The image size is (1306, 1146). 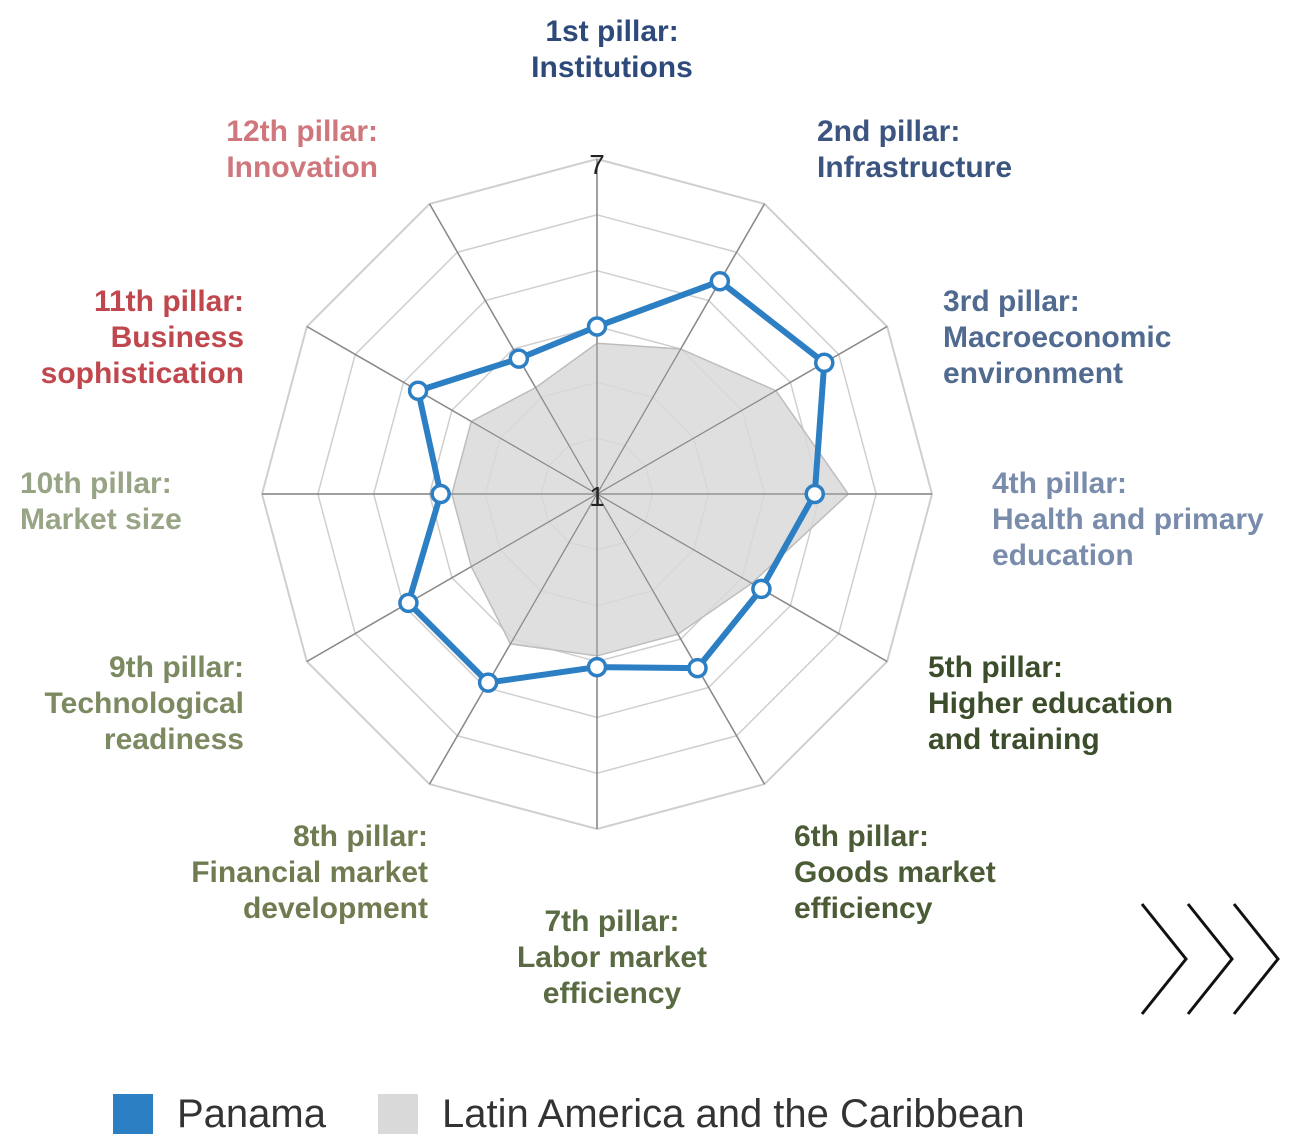 I want to click on axis-label-line: development, so click(x=335, y=908).